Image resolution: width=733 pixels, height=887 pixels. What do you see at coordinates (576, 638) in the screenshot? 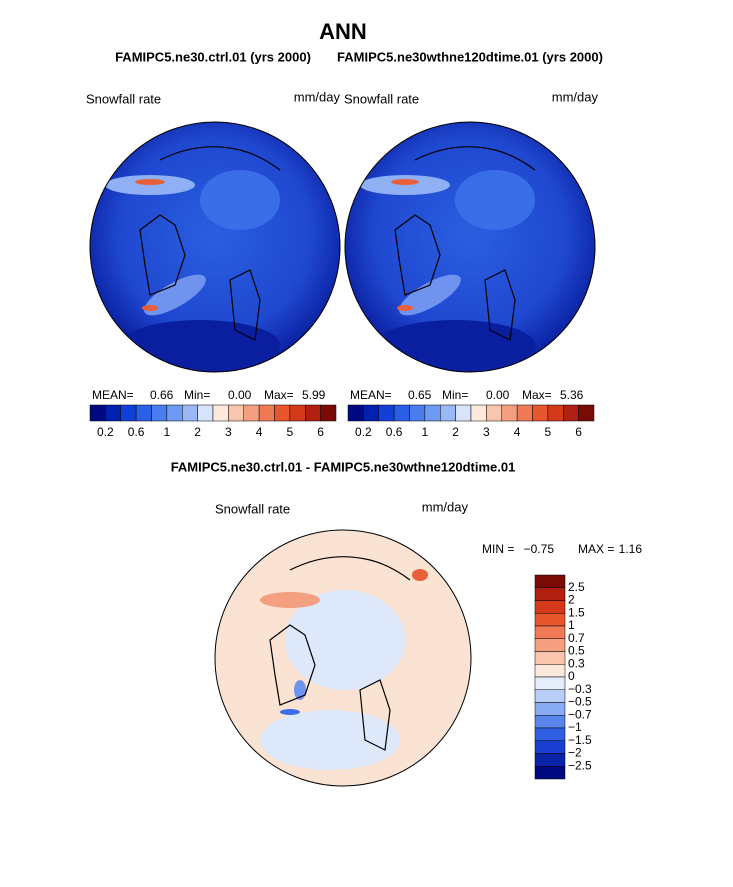
I see `colorbar-label: 0.7` at bounding box center [576, 638].